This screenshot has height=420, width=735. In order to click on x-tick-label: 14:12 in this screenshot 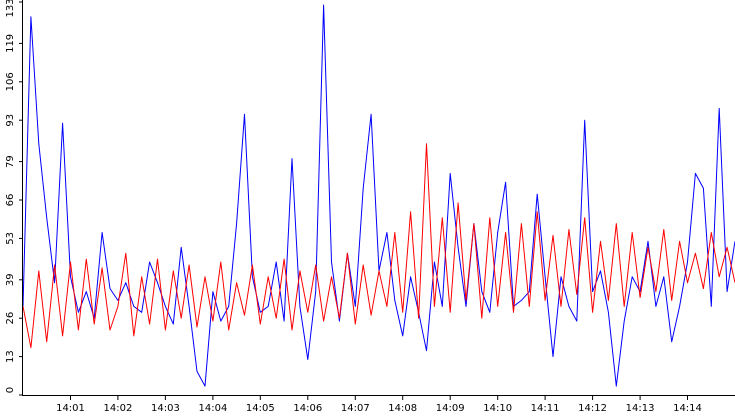, I will do `click(592, 408)`.